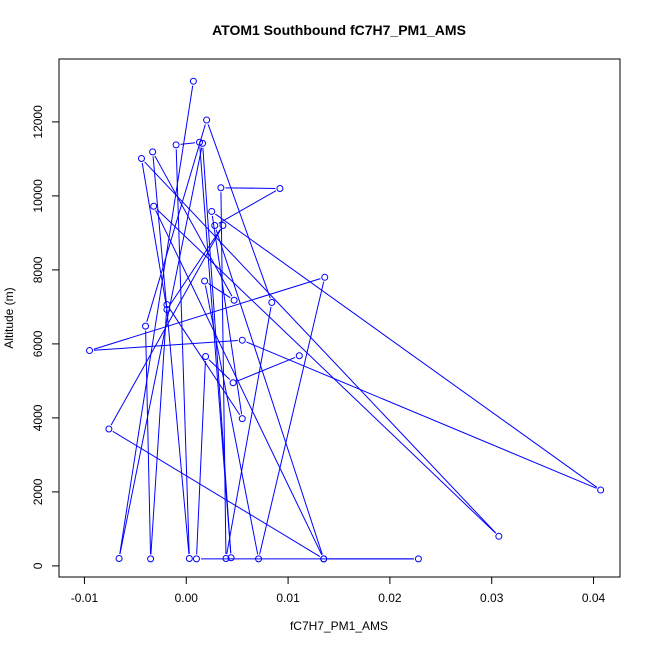 The width and height of the screenshot is (650, 650). Describe the element at coordinates (38, 269) in the screenshot. I see `y-tick-label: 8000` at that location.